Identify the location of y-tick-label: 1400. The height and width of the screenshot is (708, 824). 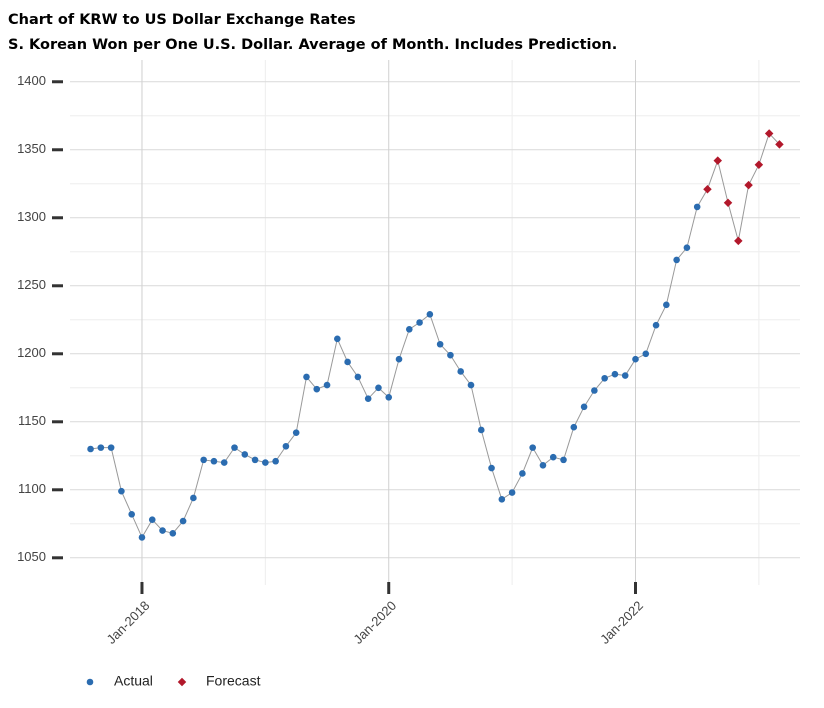
(31, 80).